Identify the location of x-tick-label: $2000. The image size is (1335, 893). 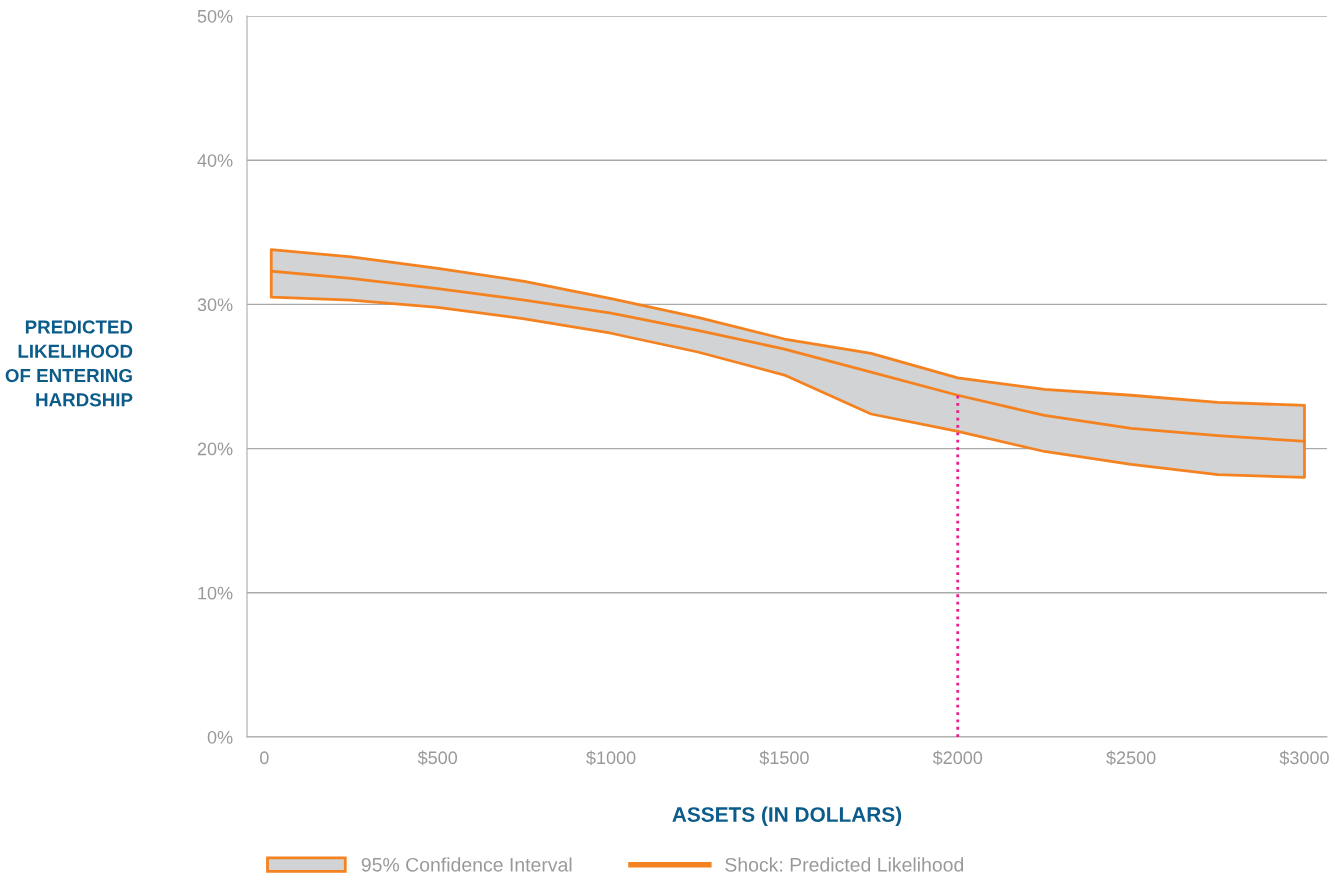
(957, 758).